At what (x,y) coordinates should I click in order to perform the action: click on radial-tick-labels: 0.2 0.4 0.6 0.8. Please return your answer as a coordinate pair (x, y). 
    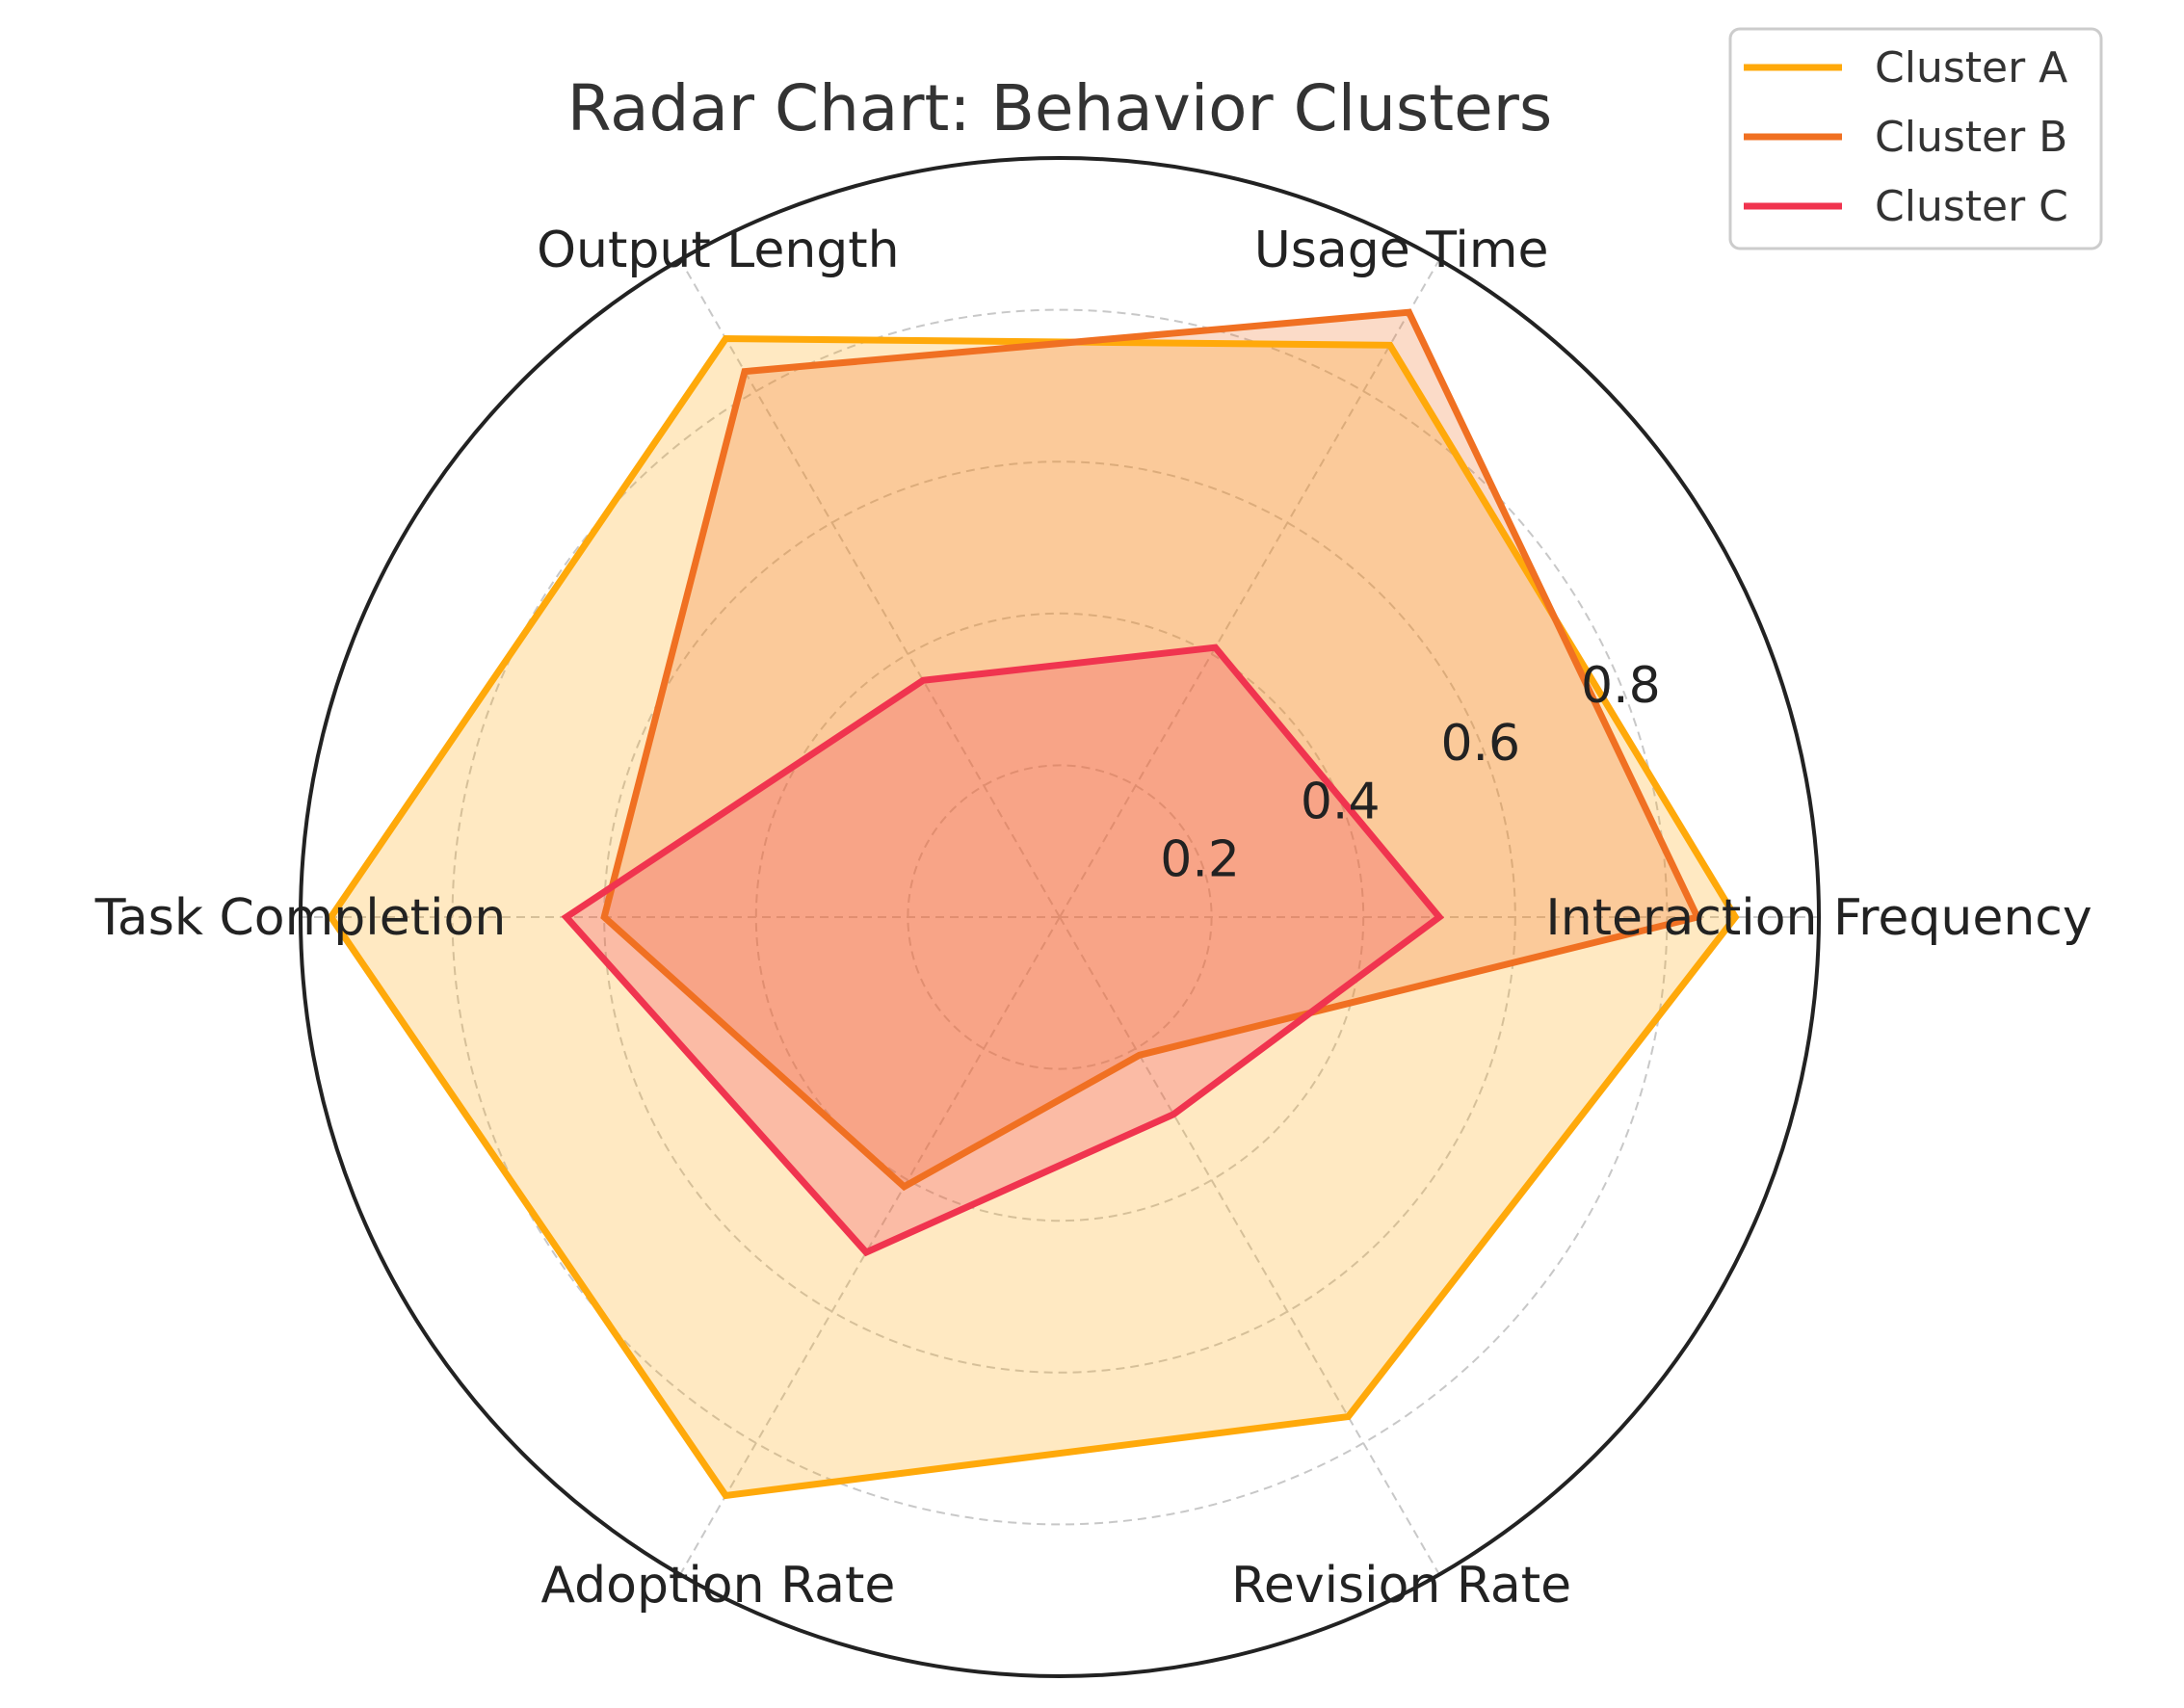
    Looking at the image, I should click on (1411, 773).